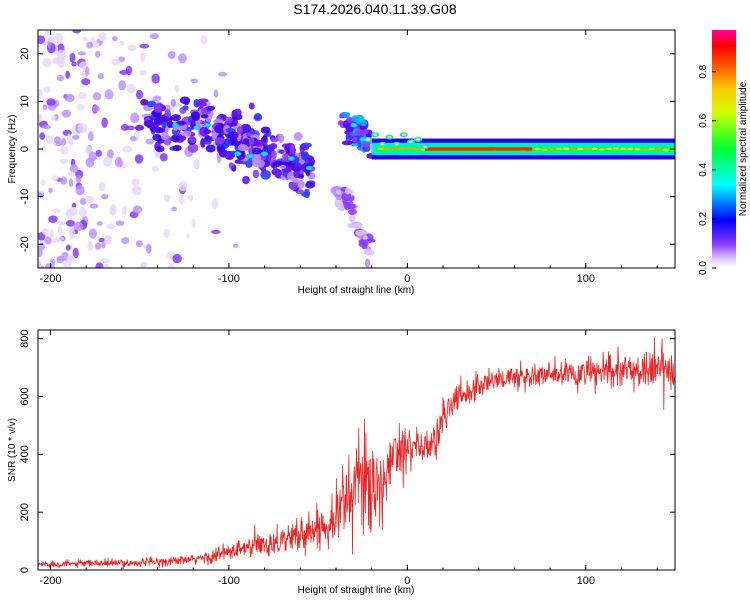 The height and width of the screenshot is (600, 750). Describe the element at coordinates (703, 219) in the screenshot. I see `colorbar-tick-label: 0.2` at that location.